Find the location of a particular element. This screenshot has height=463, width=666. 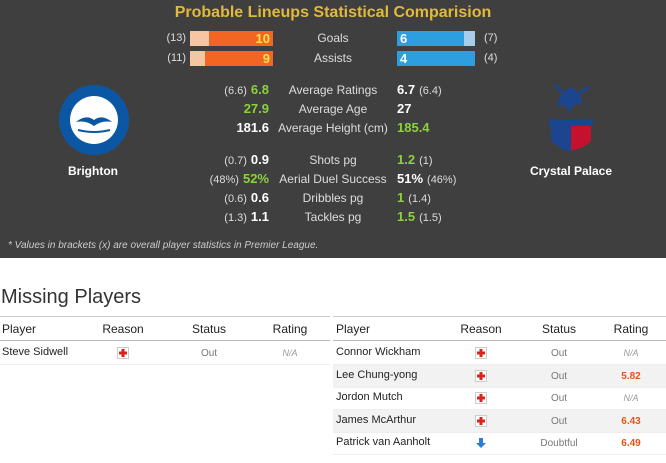

away-overall: (1) is located at coordinates (426, 161).